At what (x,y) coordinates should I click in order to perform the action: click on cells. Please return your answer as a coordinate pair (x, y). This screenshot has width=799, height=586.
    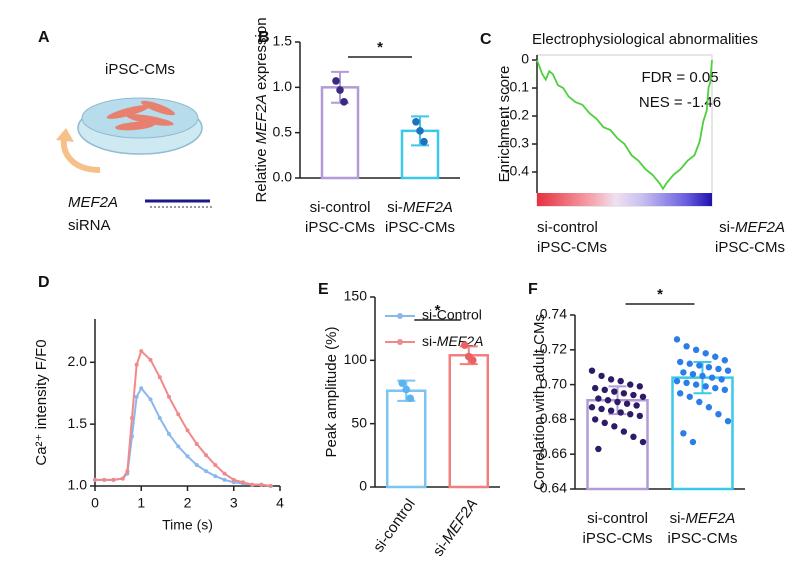
    Looking at the image, I should click on (140, 115).